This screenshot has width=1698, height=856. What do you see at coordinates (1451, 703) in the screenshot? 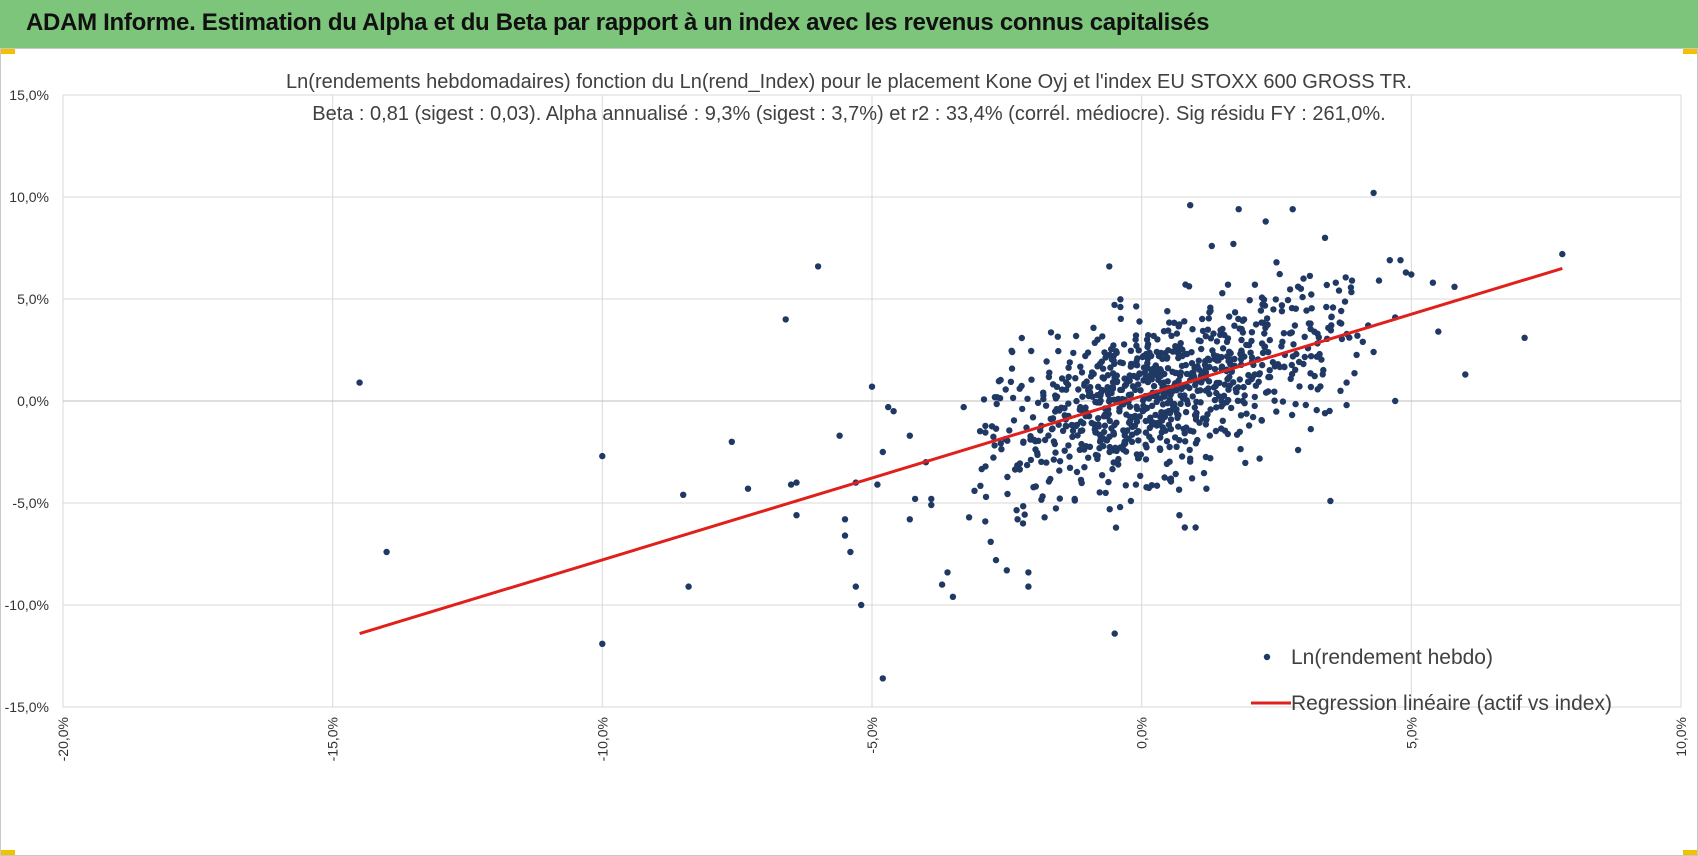
I see `legend-label-line: Regression linéaire (actif vs index)` at bounding box center [1451, 703].